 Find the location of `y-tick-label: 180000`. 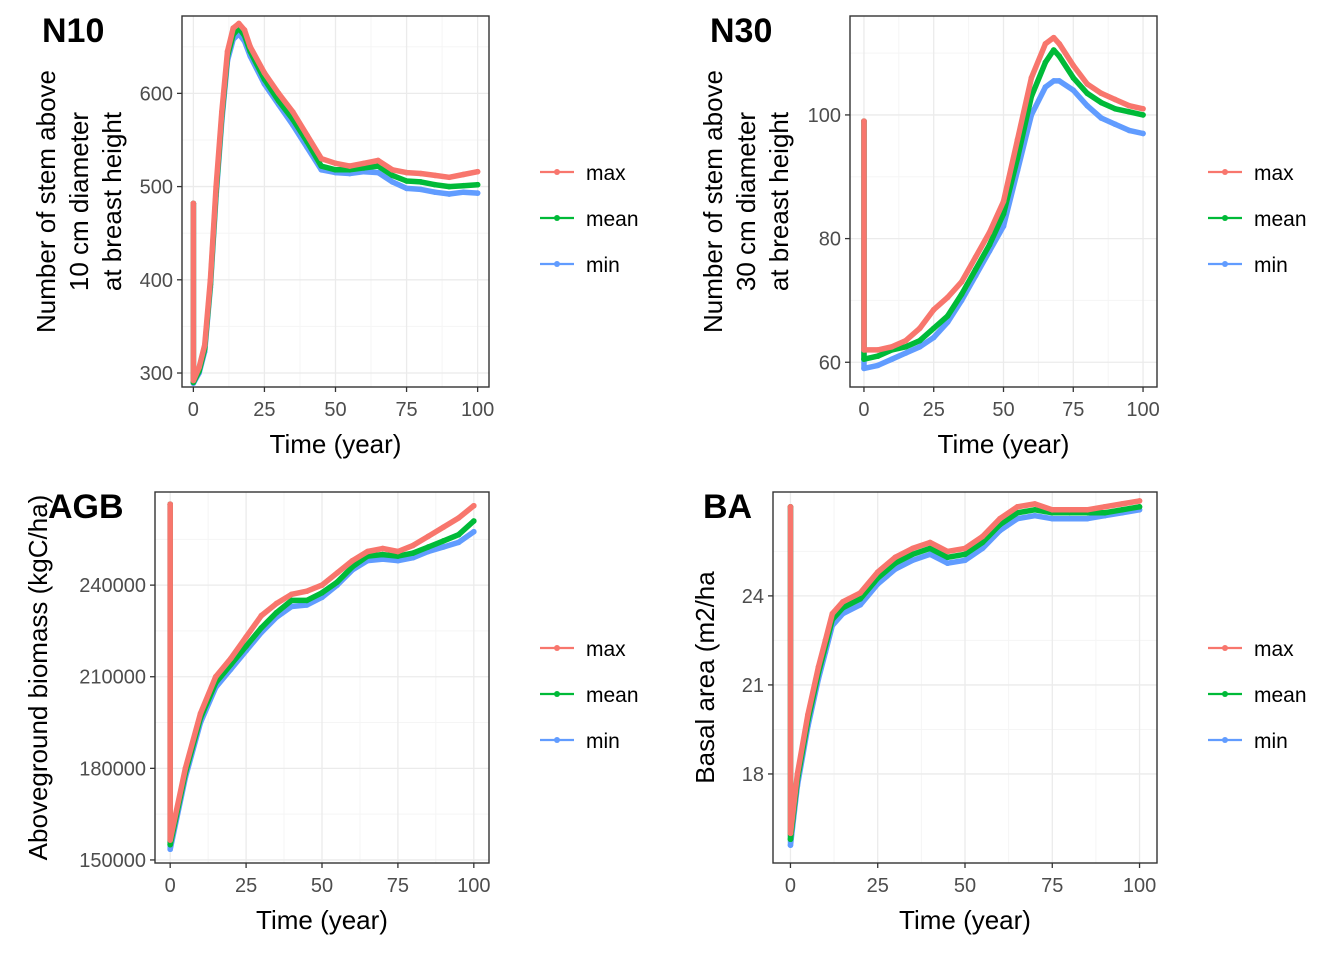

y-tick-label: 180000 is located at coordinates (112, 769).